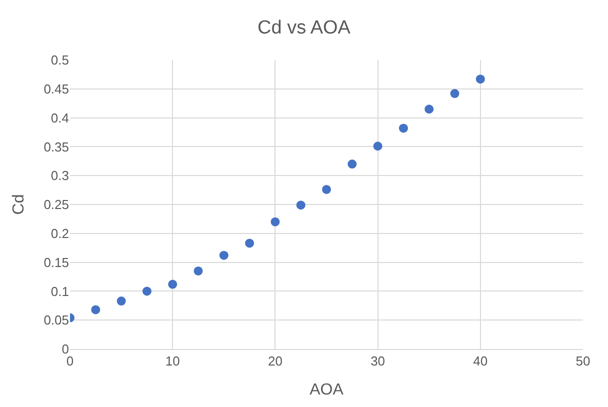 The height and width of the screenshot is (407, 608). What do you see at coordinates (378, 361) in the screenshot?
I see `x-tick-label: 30` at bounding box center [378, 361].